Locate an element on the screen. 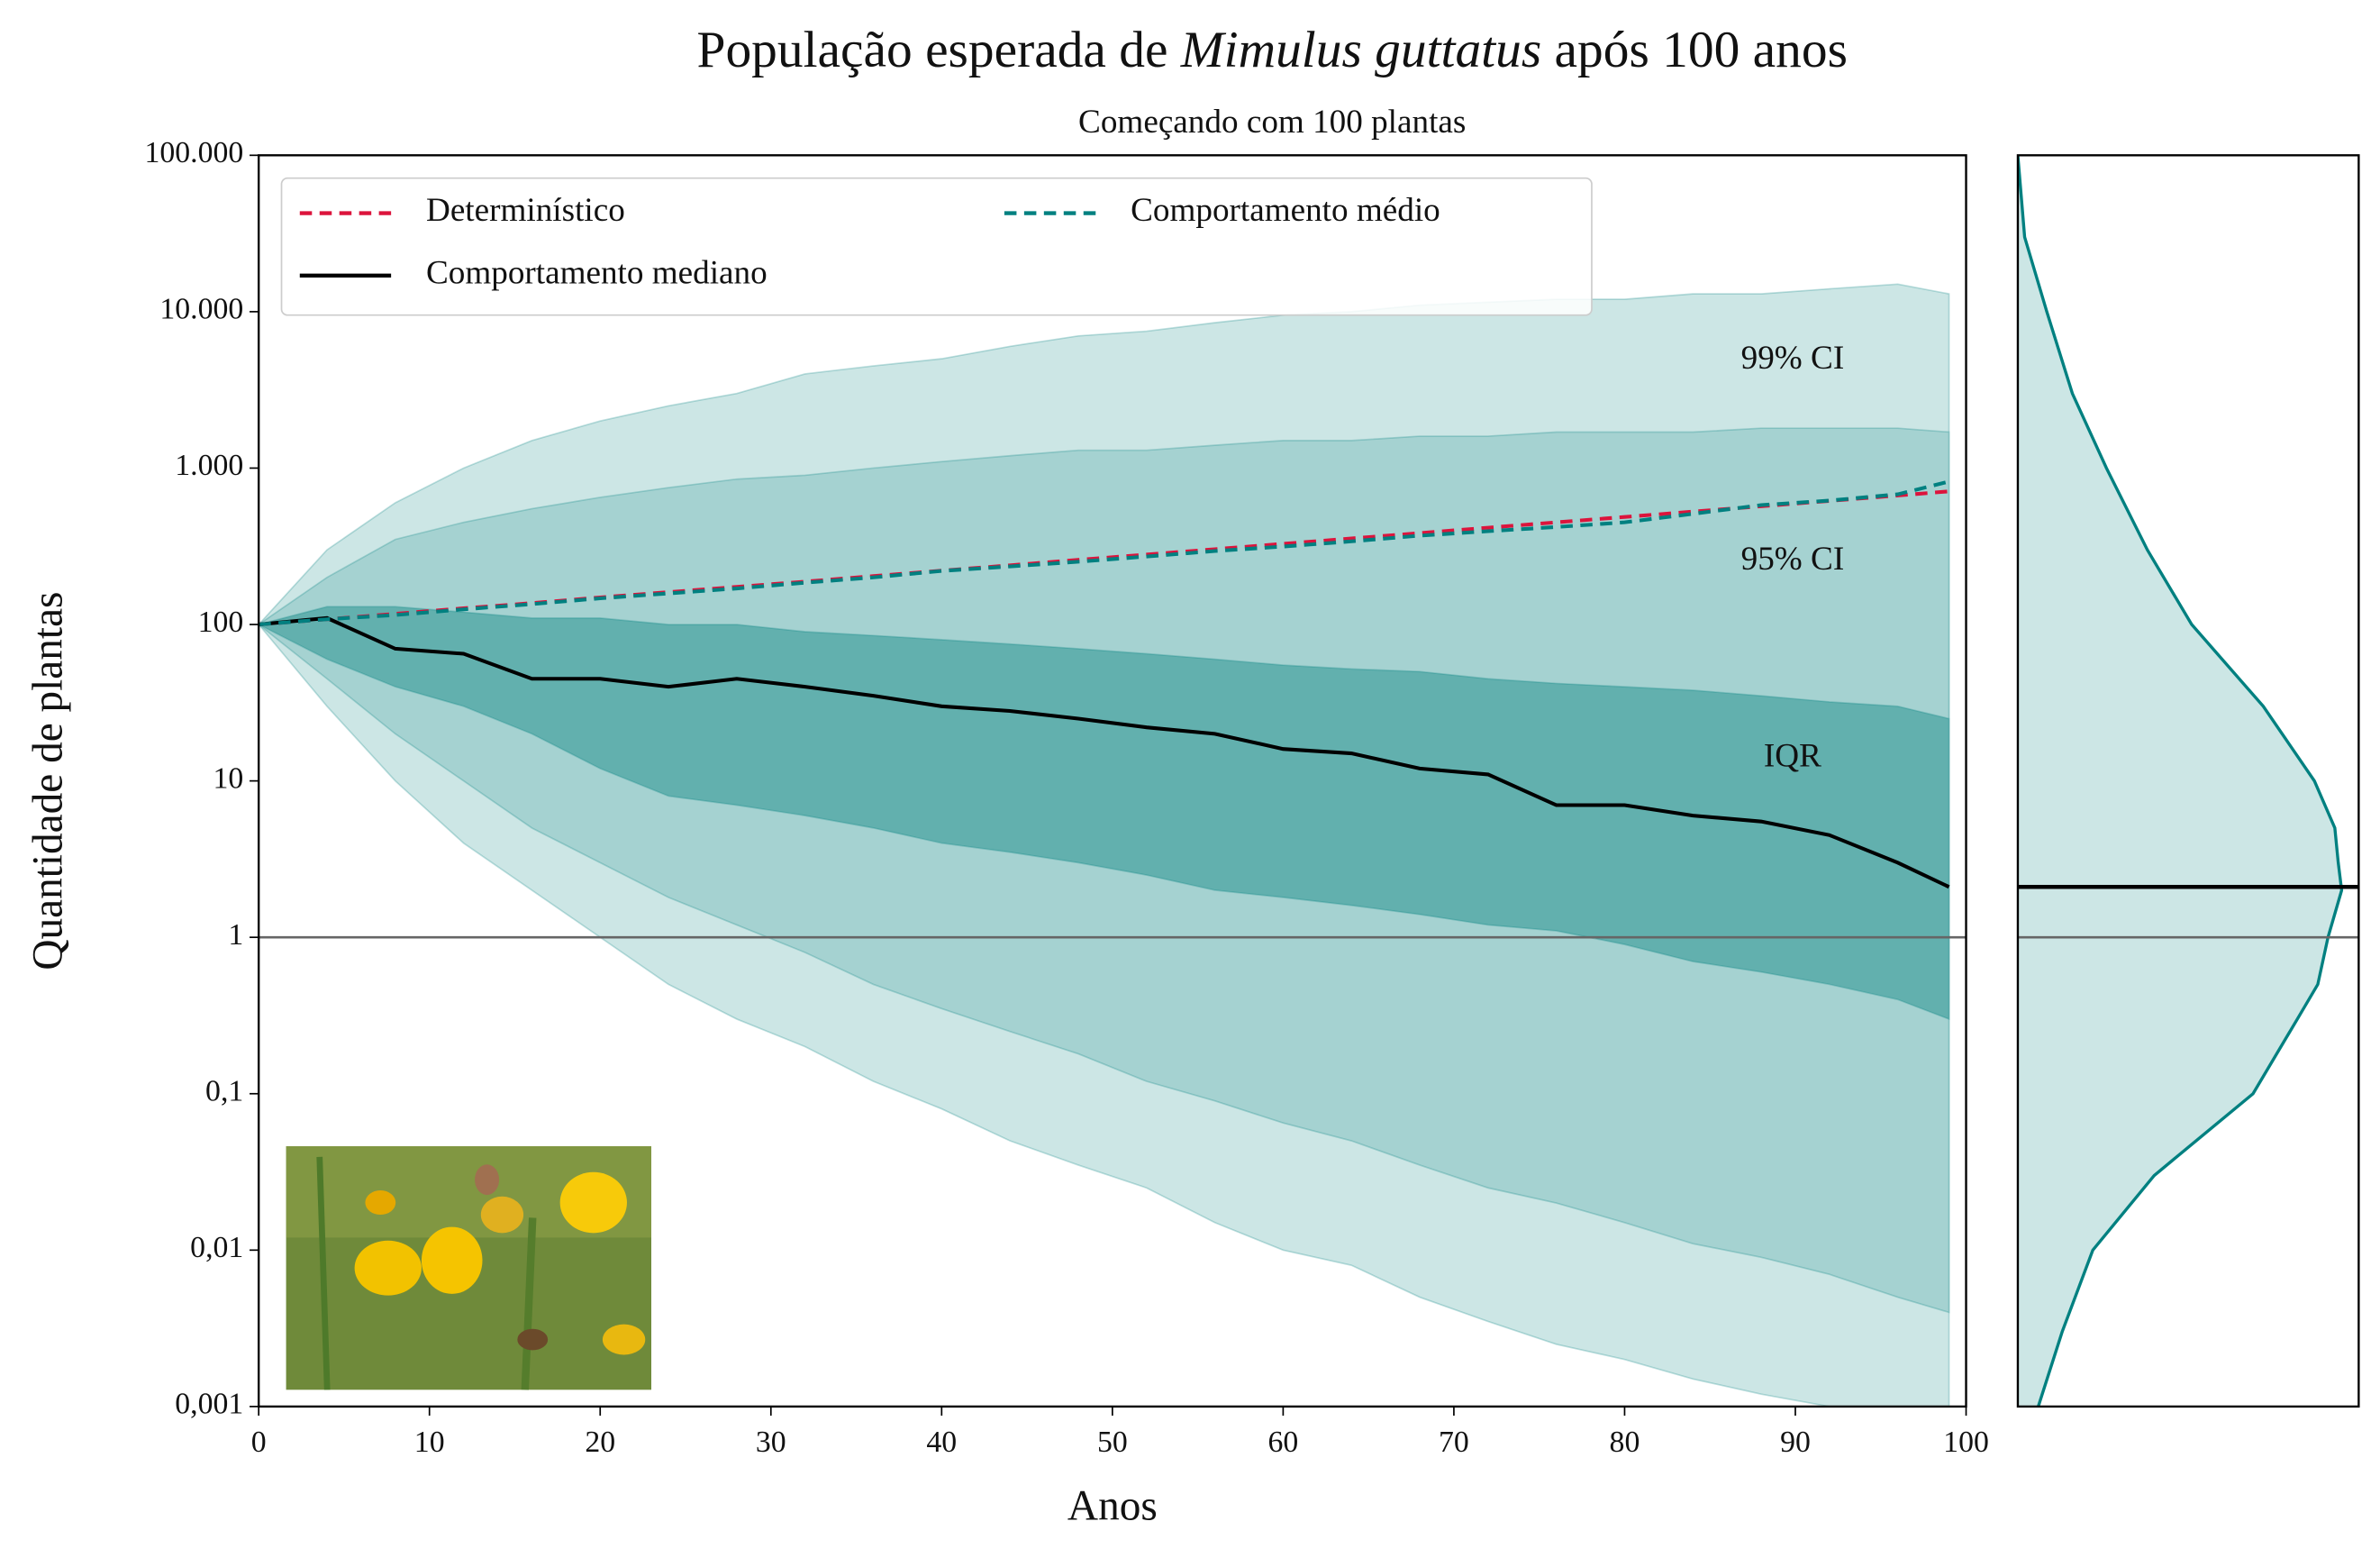 The width and height of the screenshot is (2380, 1558). y-tick-label: 0,1 is located at coordinates (224, 1092).